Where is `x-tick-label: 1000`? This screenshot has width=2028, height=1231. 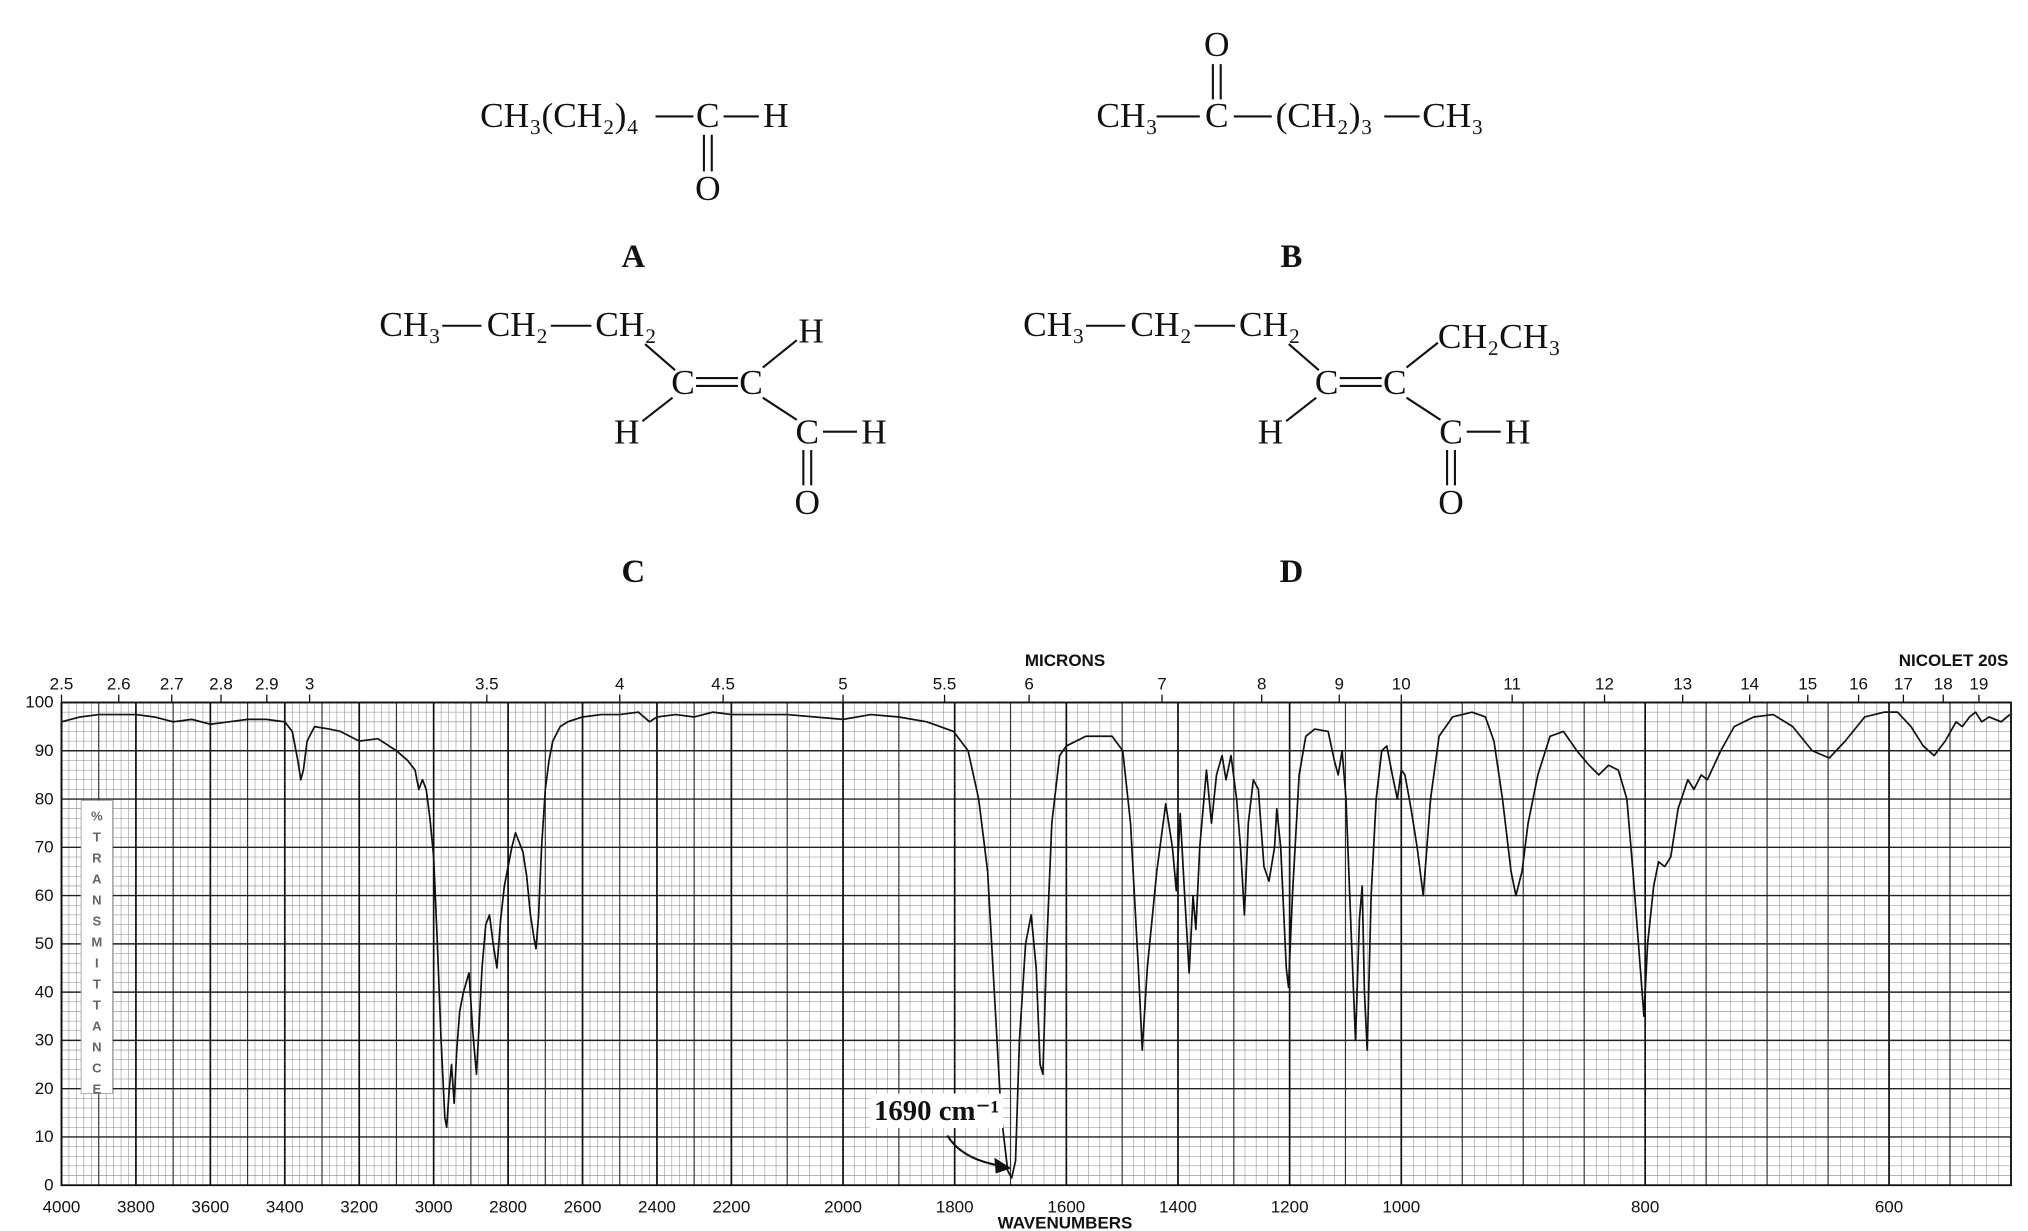
x-tick-label: 1000 is located at coordinates (1401, 1207).